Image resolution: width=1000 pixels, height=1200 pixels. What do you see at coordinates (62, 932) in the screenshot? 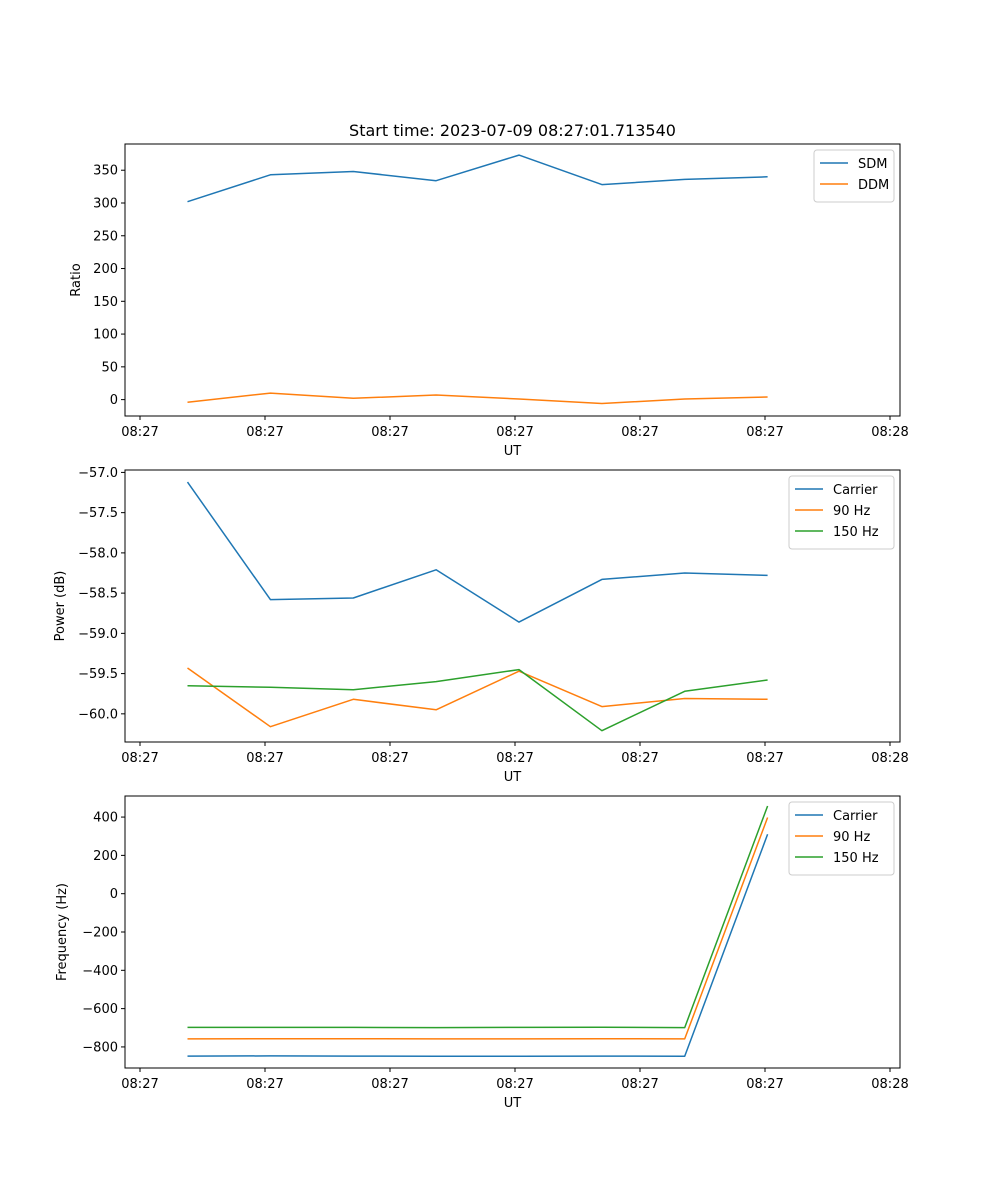
I see `y-axis-label: Frequency (Hz)` at bounding box center [62, 932].